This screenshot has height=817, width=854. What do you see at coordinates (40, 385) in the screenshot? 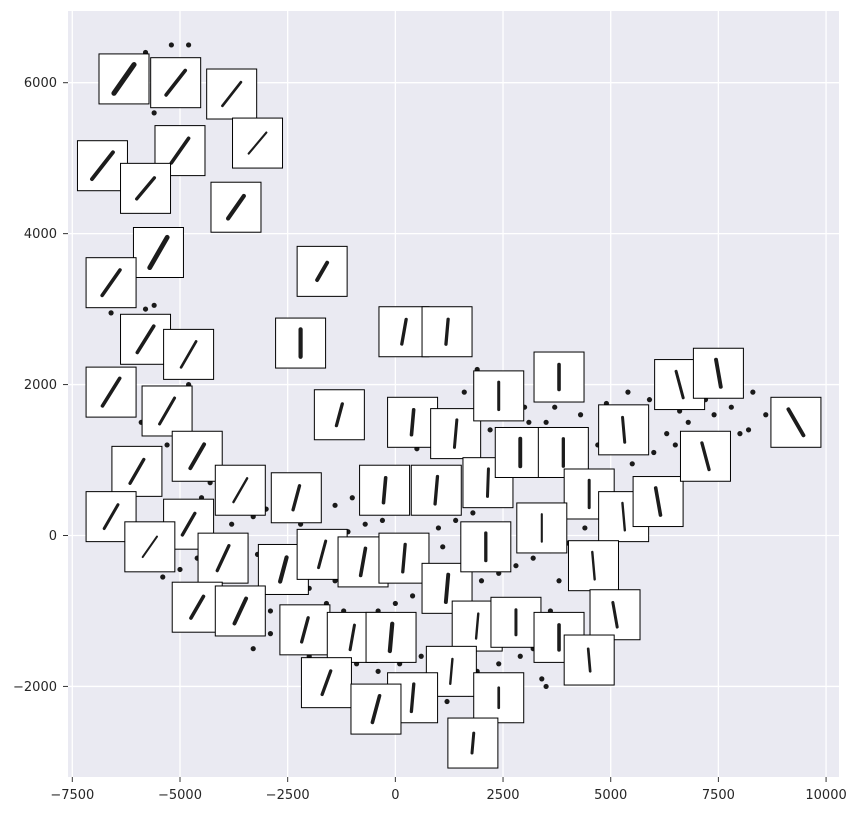
I see `y-tick-label: 2000` at bounding box center [40, 385].